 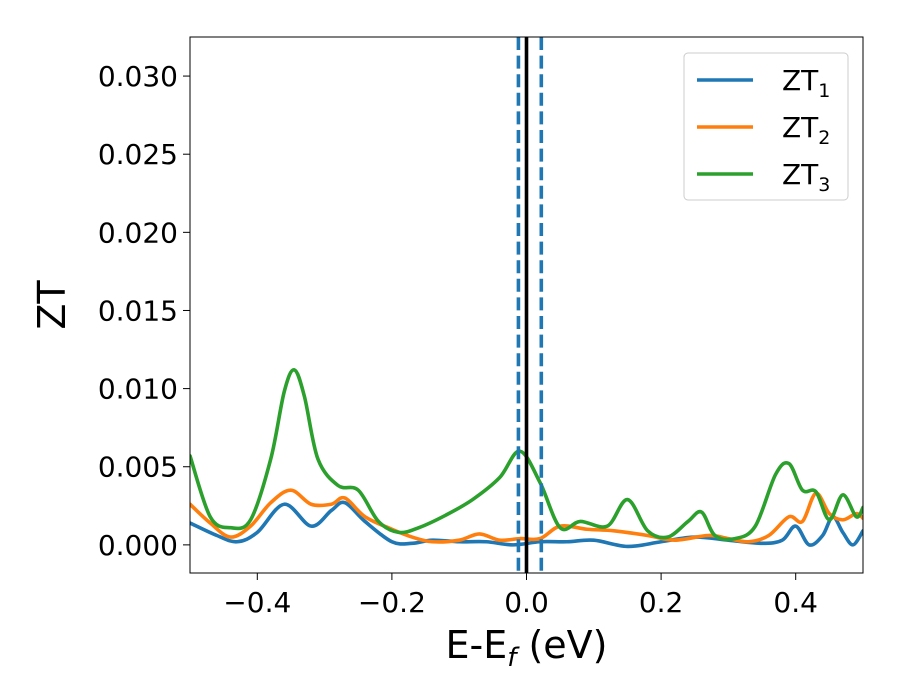 I want to click on y-axis: 0.000 0.005 0.010 0.015 0.020 0.025 0.030, so click(x=144, y=311).